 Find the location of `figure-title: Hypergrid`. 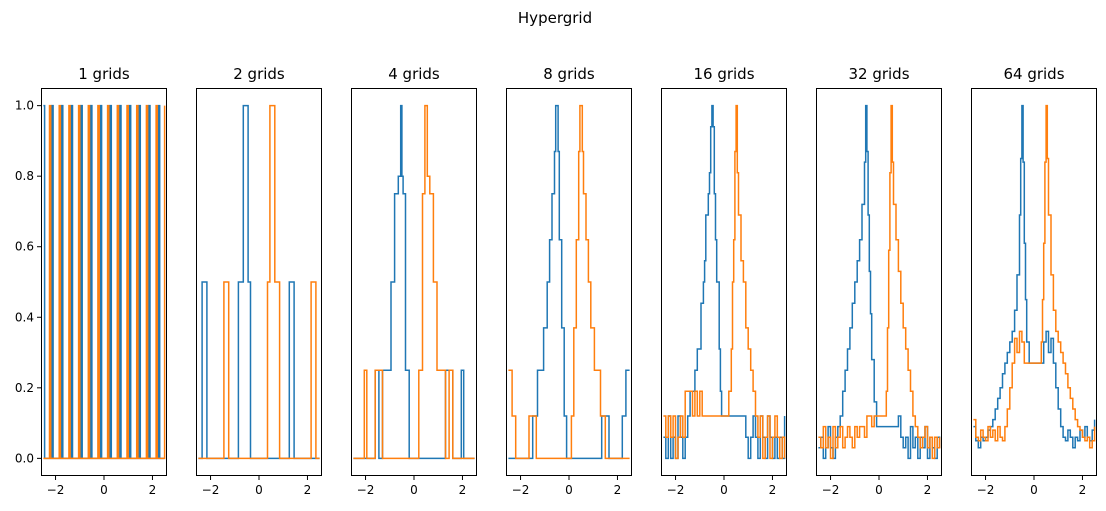

figure-title: Hypergrid is located at coordinates (555, 18).